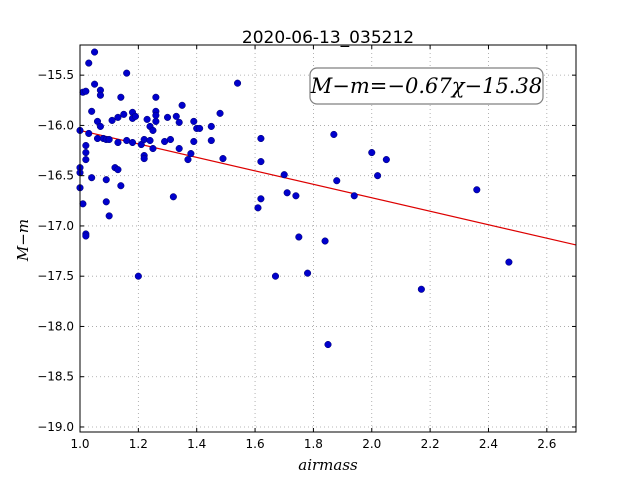 This screenshot has width=640, height=480. Describe the element at coordinates (55, 377) in the screenshot. I see `y-tick-label: −18.5` at that location.